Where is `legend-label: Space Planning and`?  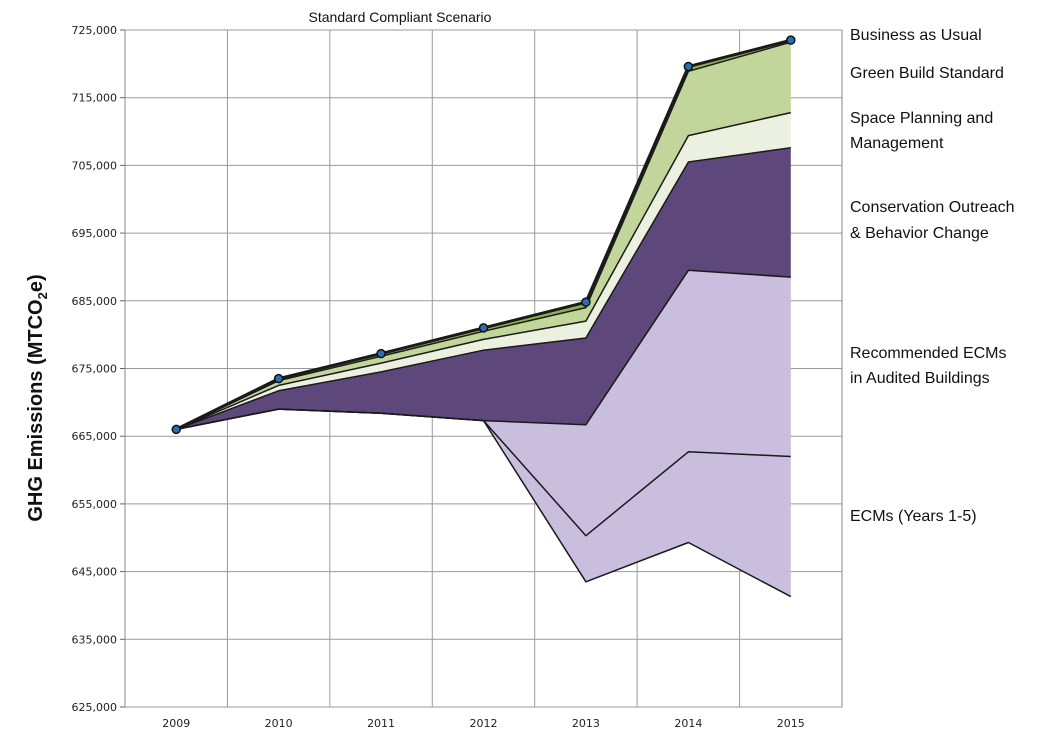
legend-label: Space Planning and is located at coordinates (921, 118).